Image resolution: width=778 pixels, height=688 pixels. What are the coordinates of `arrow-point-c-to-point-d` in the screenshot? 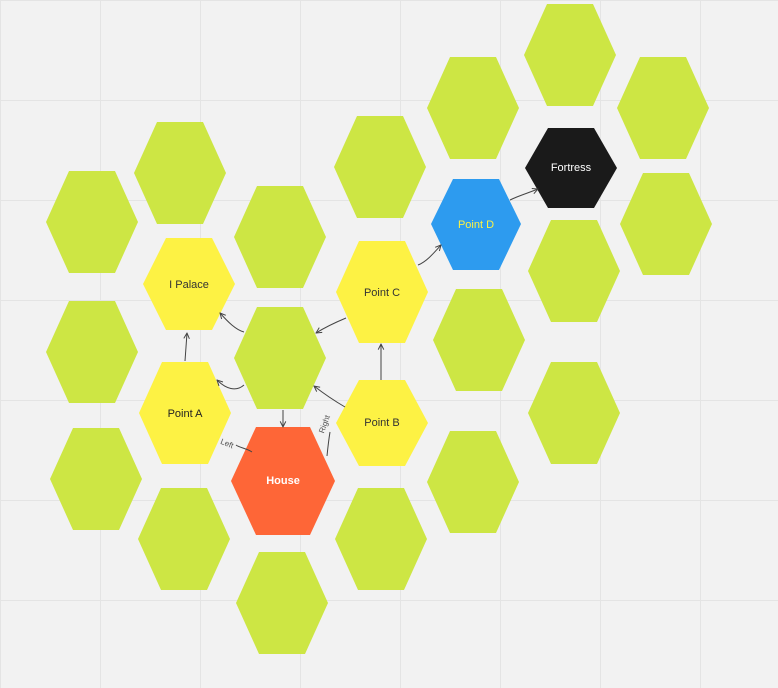 It's located at (429, 255).